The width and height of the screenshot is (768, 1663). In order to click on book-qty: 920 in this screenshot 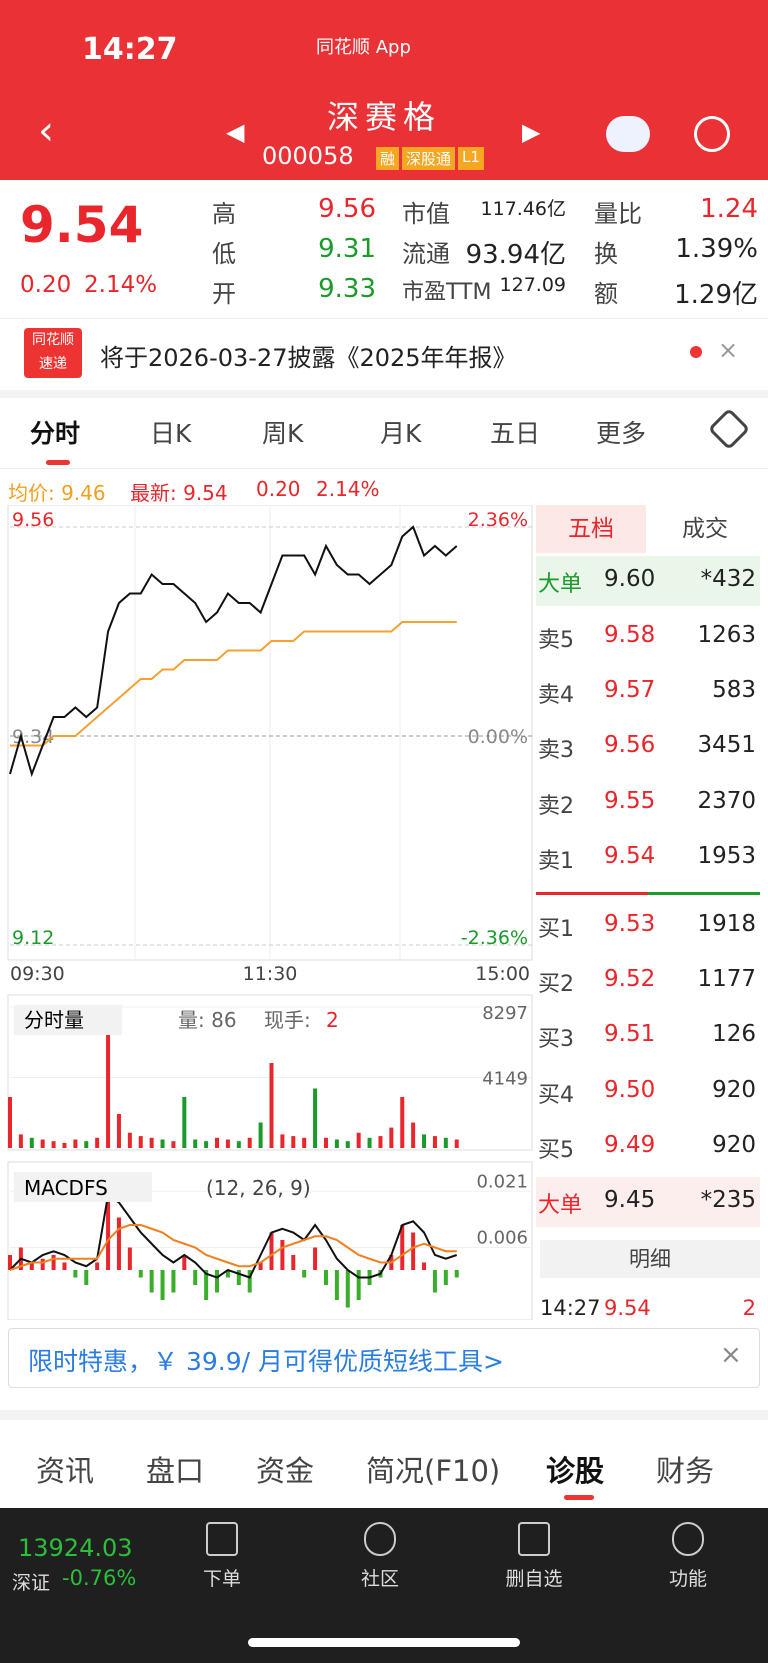, I will do `click(734, 1145)`.